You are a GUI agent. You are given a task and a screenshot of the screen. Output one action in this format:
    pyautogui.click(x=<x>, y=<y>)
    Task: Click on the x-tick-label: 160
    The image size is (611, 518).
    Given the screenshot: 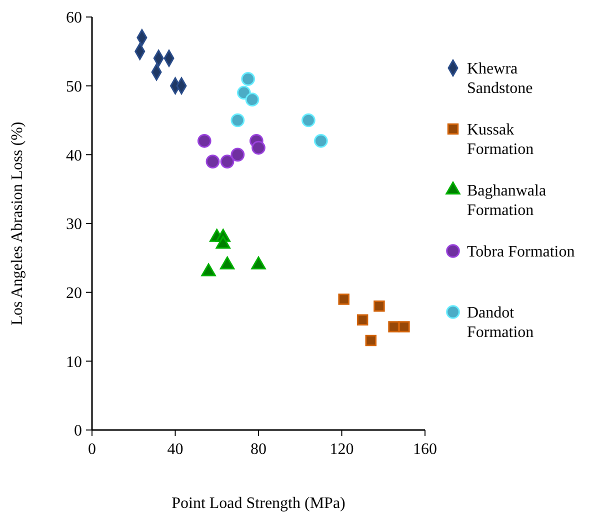 What is the action you would take?
    pyautogui.click(x=425, y=449)
    